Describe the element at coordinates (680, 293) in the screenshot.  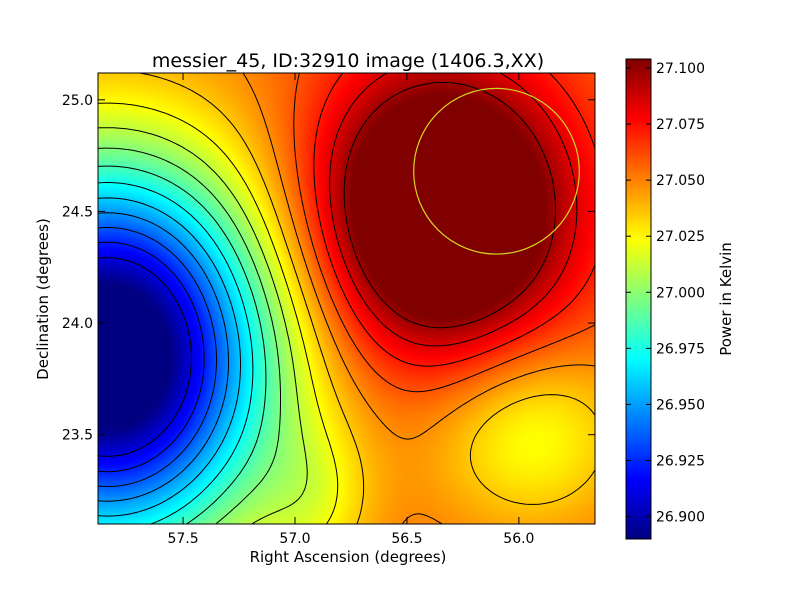
I see `colorbar-tick-label: 27.000` at that location.